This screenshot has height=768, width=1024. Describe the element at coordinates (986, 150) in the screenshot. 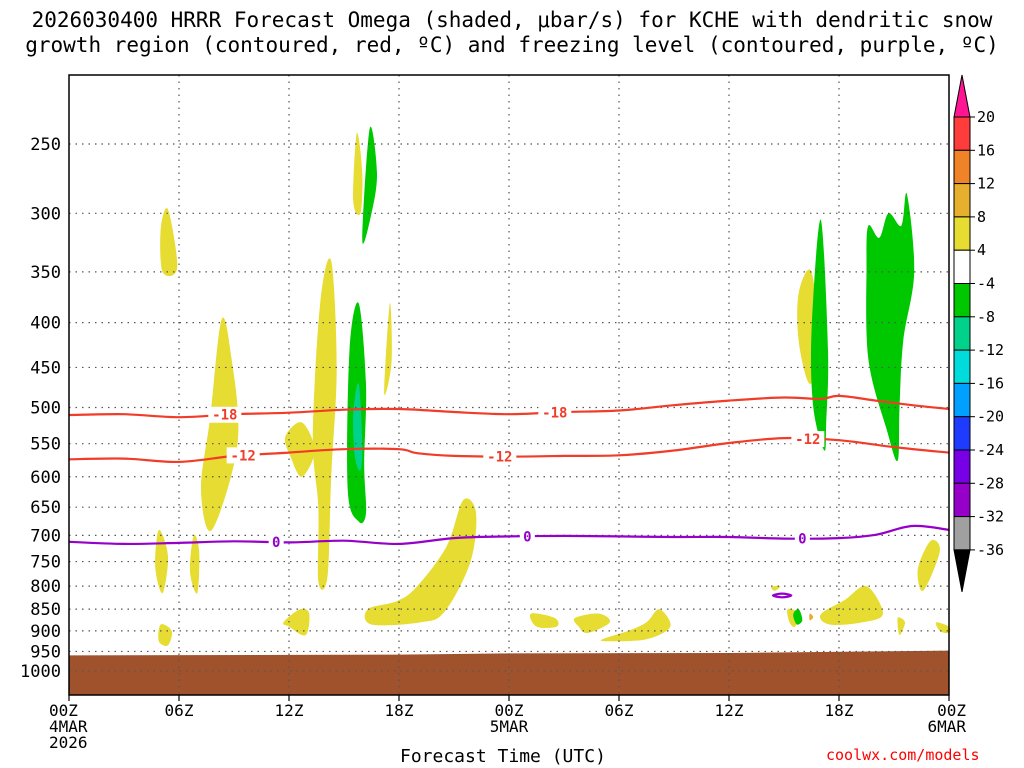

I see `colorbar-label-1: 16` at that location.